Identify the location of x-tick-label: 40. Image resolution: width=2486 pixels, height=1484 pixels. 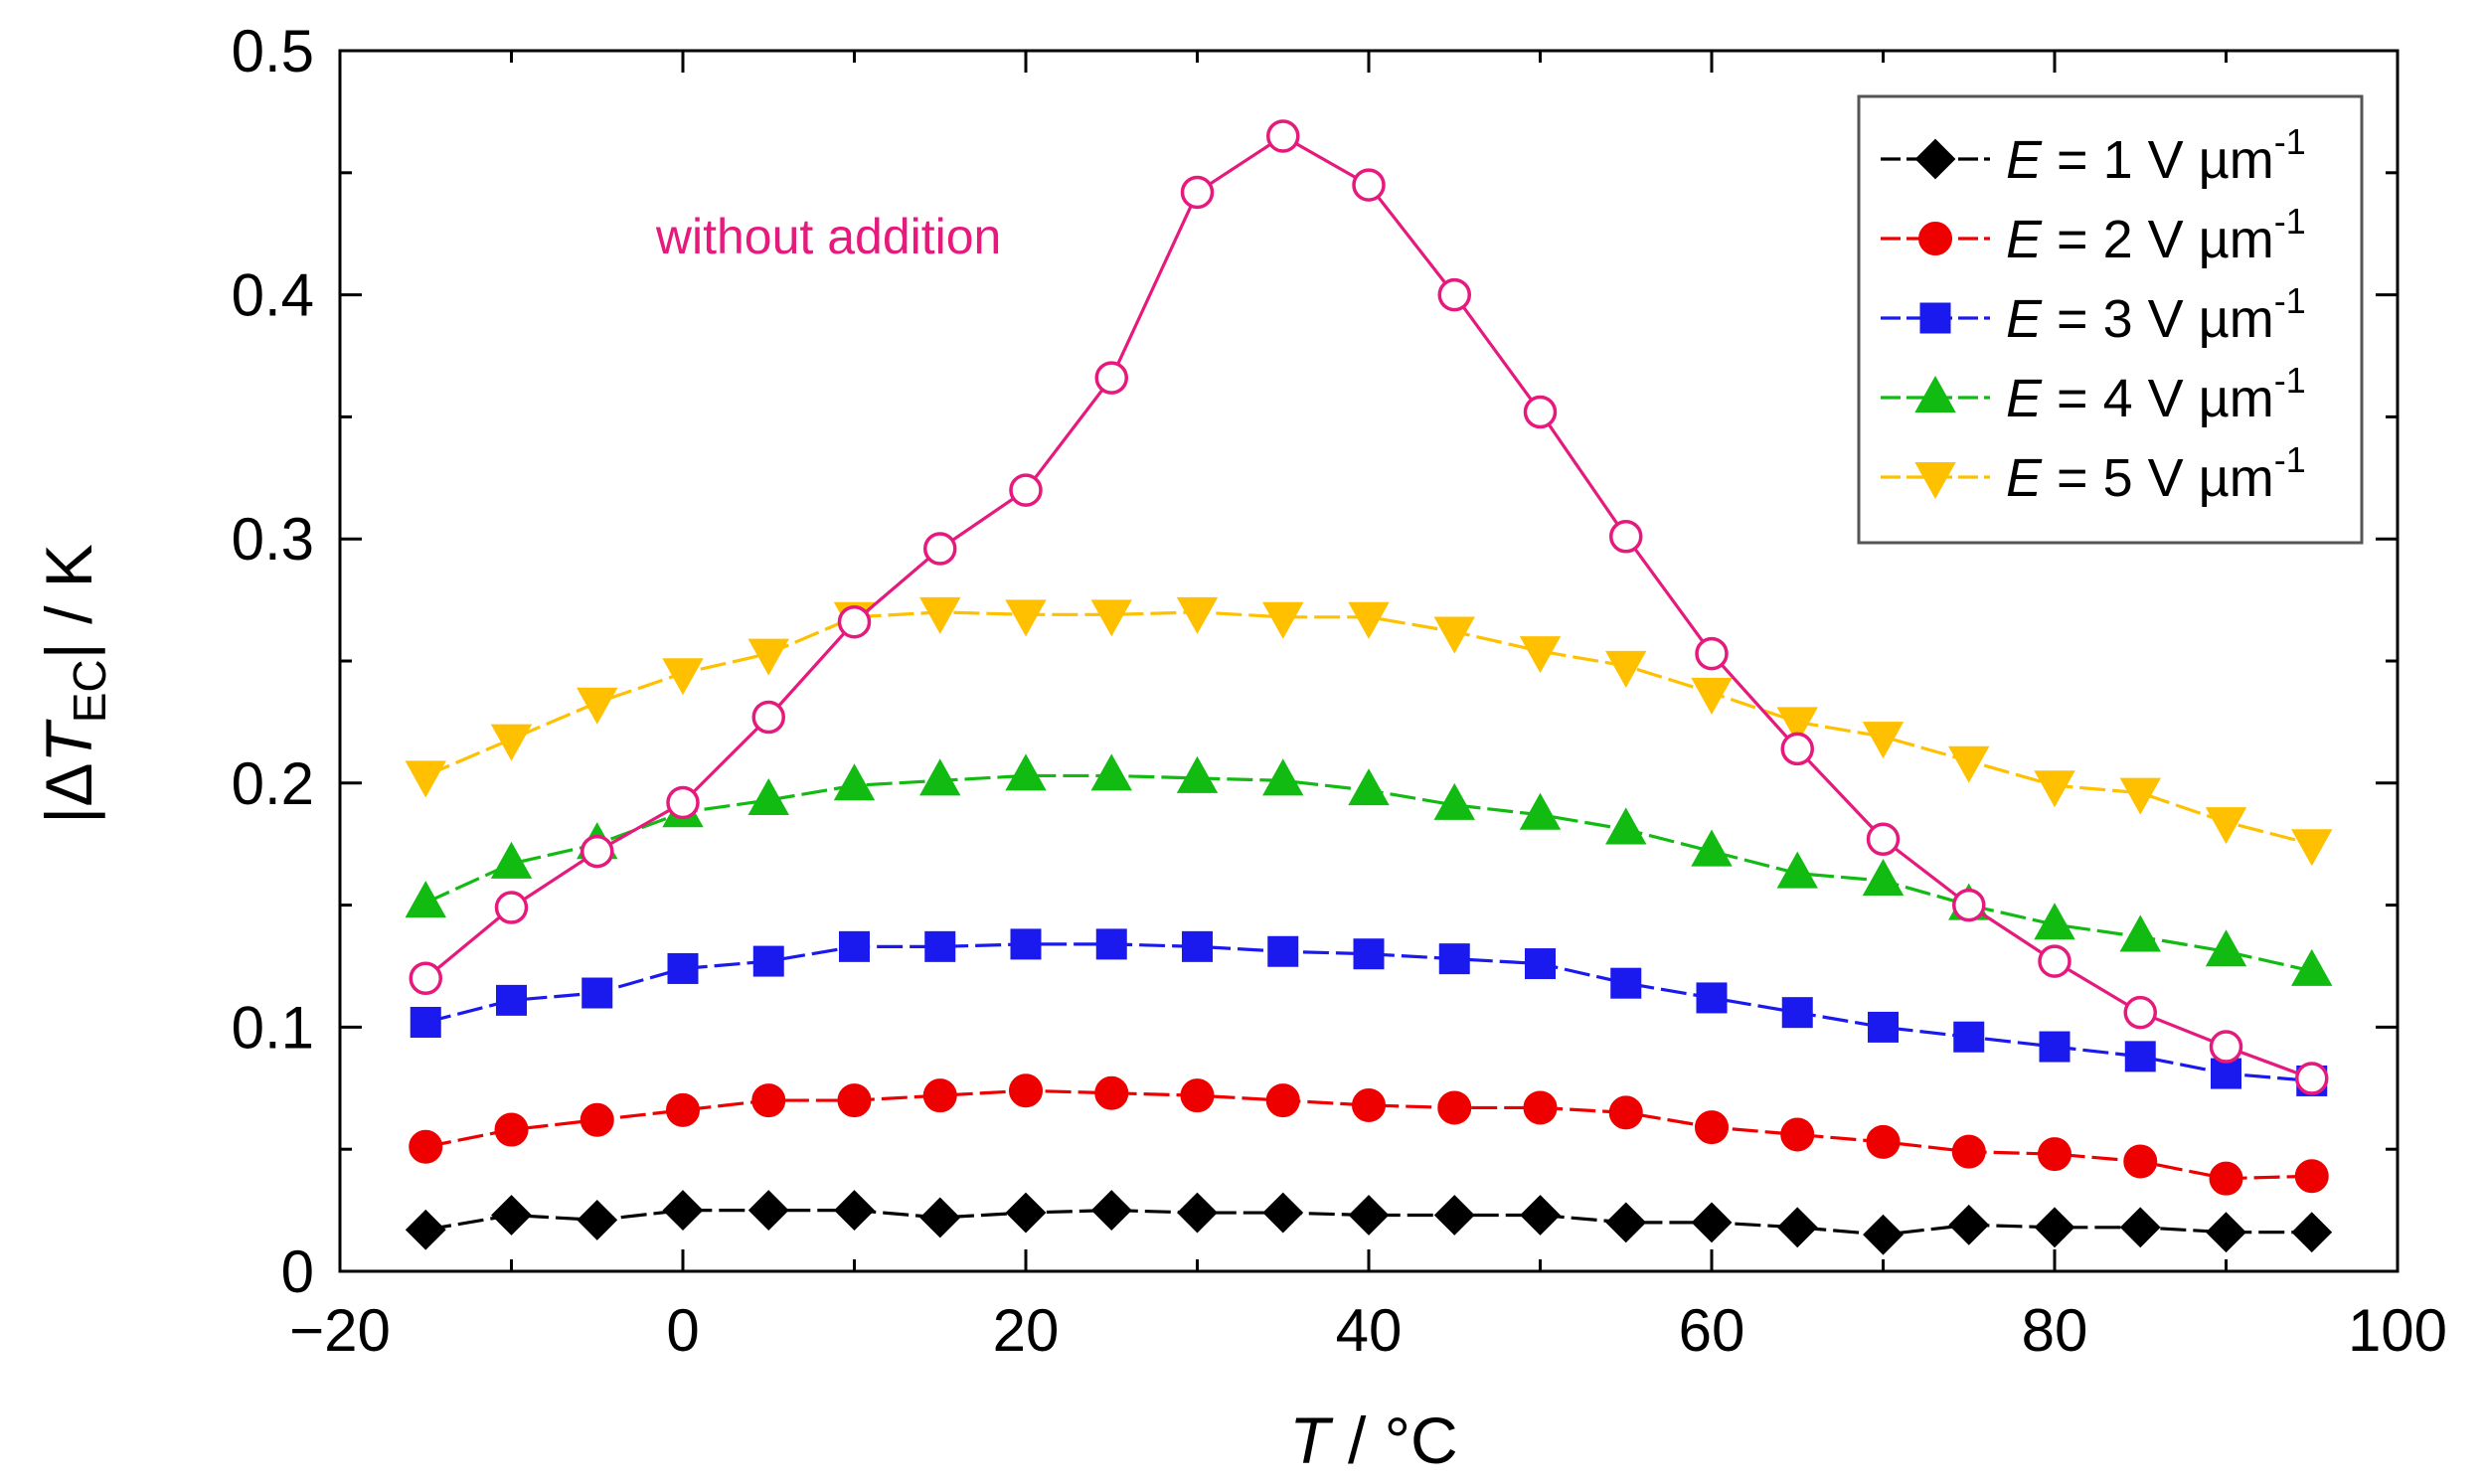
(1369, 1330).